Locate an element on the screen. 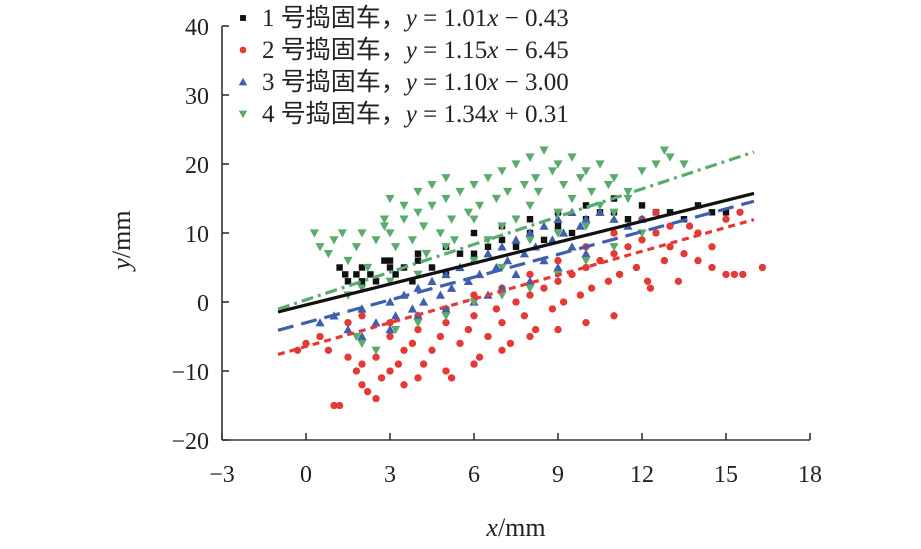 Image resolution: width=921 pixels, height=549 pixels. legend-item-1: 1 号捣固车，y = 1.01x − 0.43 is located at coordinates (404, 18).